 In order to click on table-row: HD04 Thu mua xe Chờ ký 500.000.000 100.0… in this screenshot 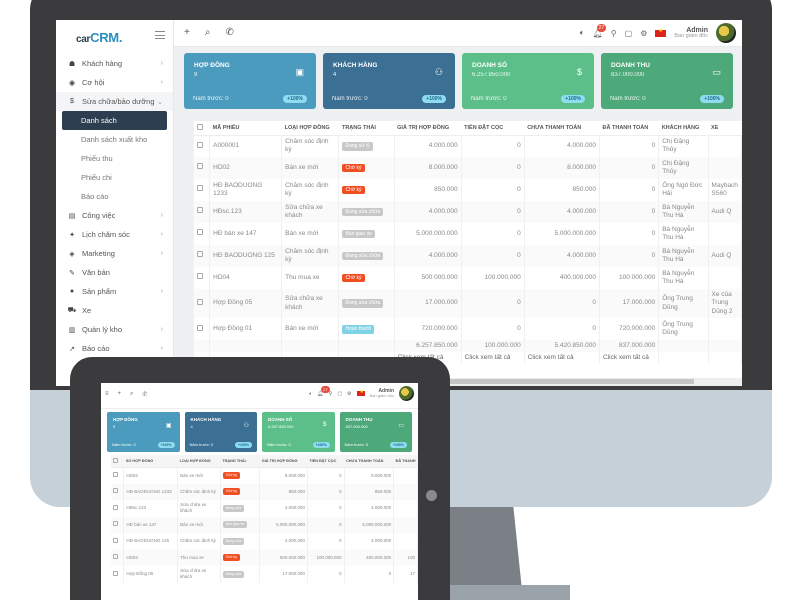, I will do `click(468, 278)`.